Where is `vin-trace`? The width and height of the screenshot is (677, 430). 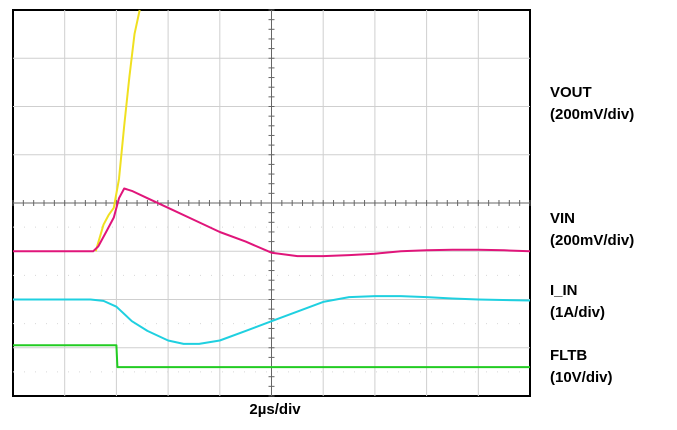
vin-trace is located at coordinates (272, 222).